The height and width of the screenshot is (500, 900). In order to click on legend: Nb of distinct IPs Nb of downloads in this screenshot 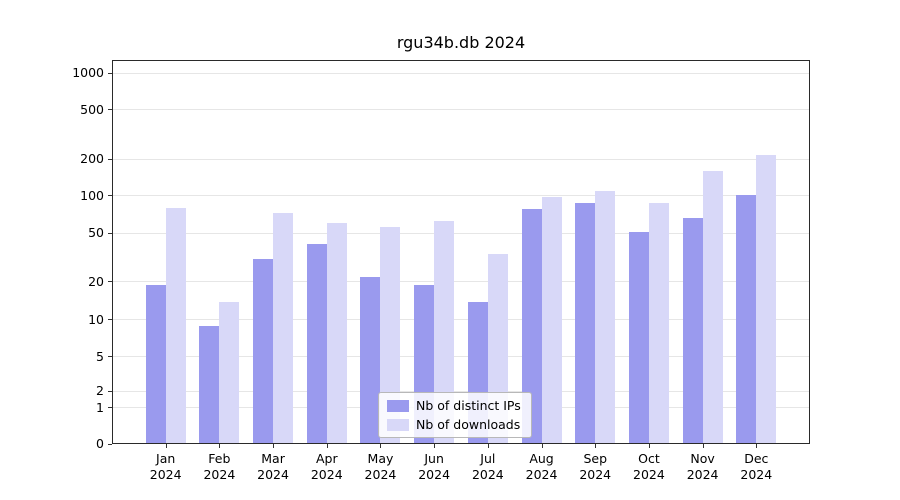, I will do `click(455, 415)`.